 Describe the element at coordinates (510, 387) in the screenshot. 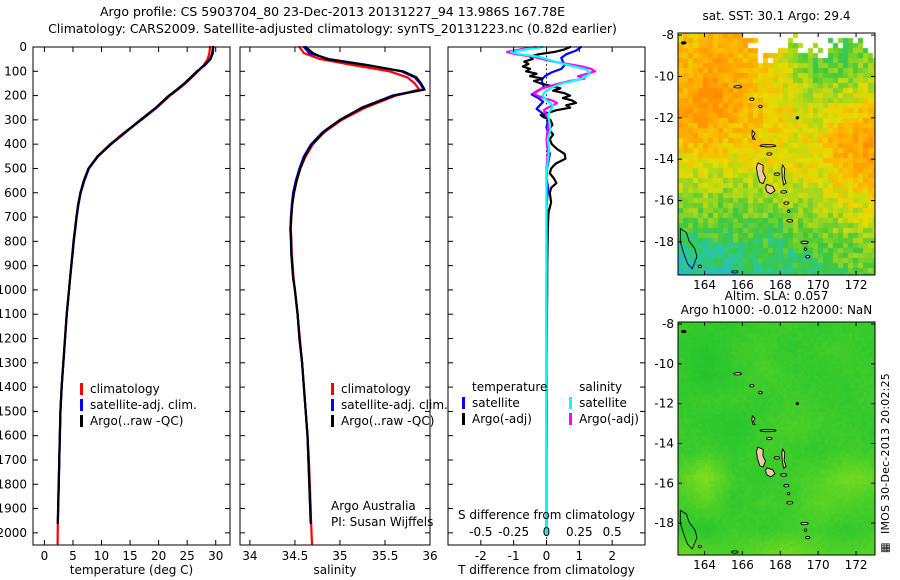

I see `legend-header: temperature` at that location.